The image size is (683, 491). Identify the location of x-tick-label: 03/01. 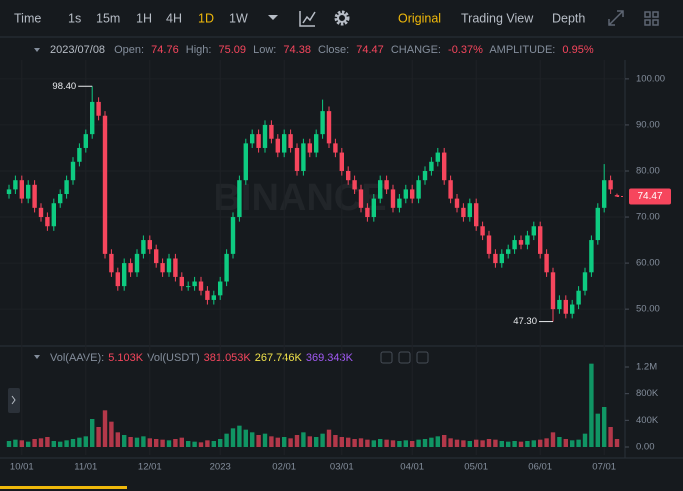
(342, 467).